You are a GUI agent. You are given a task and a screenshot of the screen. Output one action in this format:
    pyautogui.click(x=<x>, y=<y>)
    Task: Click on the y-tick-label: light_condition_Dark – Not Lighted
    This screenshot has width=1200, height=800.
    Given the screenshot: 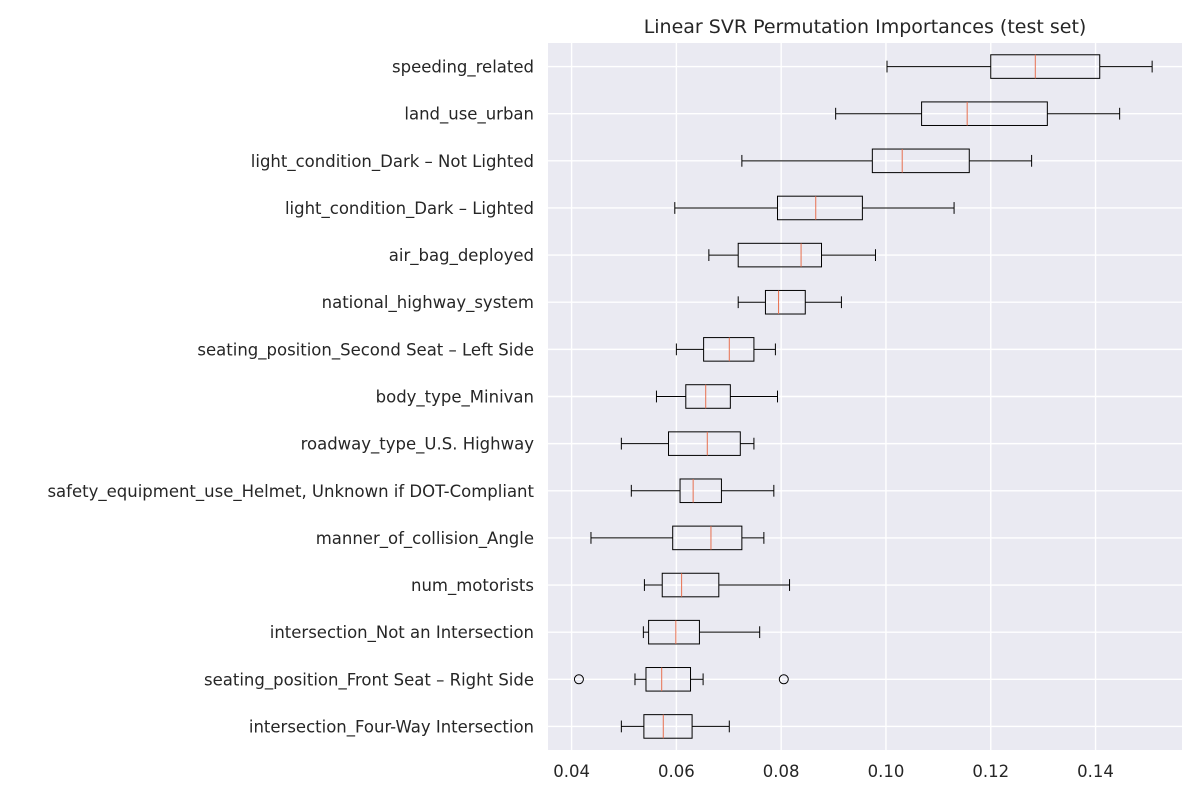 What is the action you would take?
    pyautogui.click(x=392, y=162)
    